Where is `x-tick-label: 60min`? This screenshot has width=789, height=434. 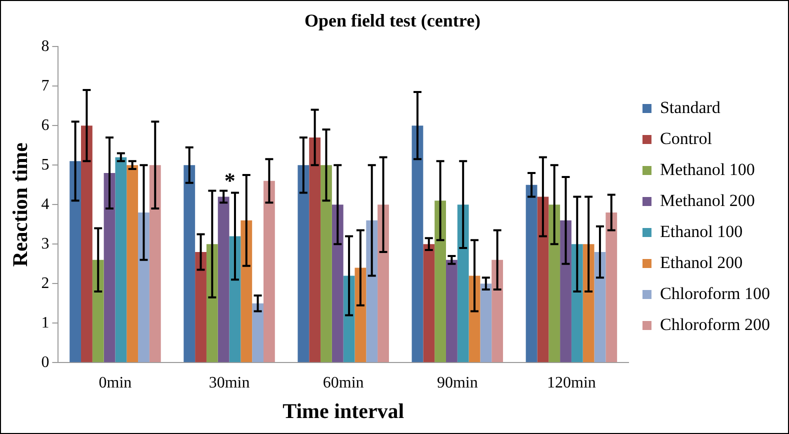 x-tick-label: 60min is located at coordinates (343, 383).